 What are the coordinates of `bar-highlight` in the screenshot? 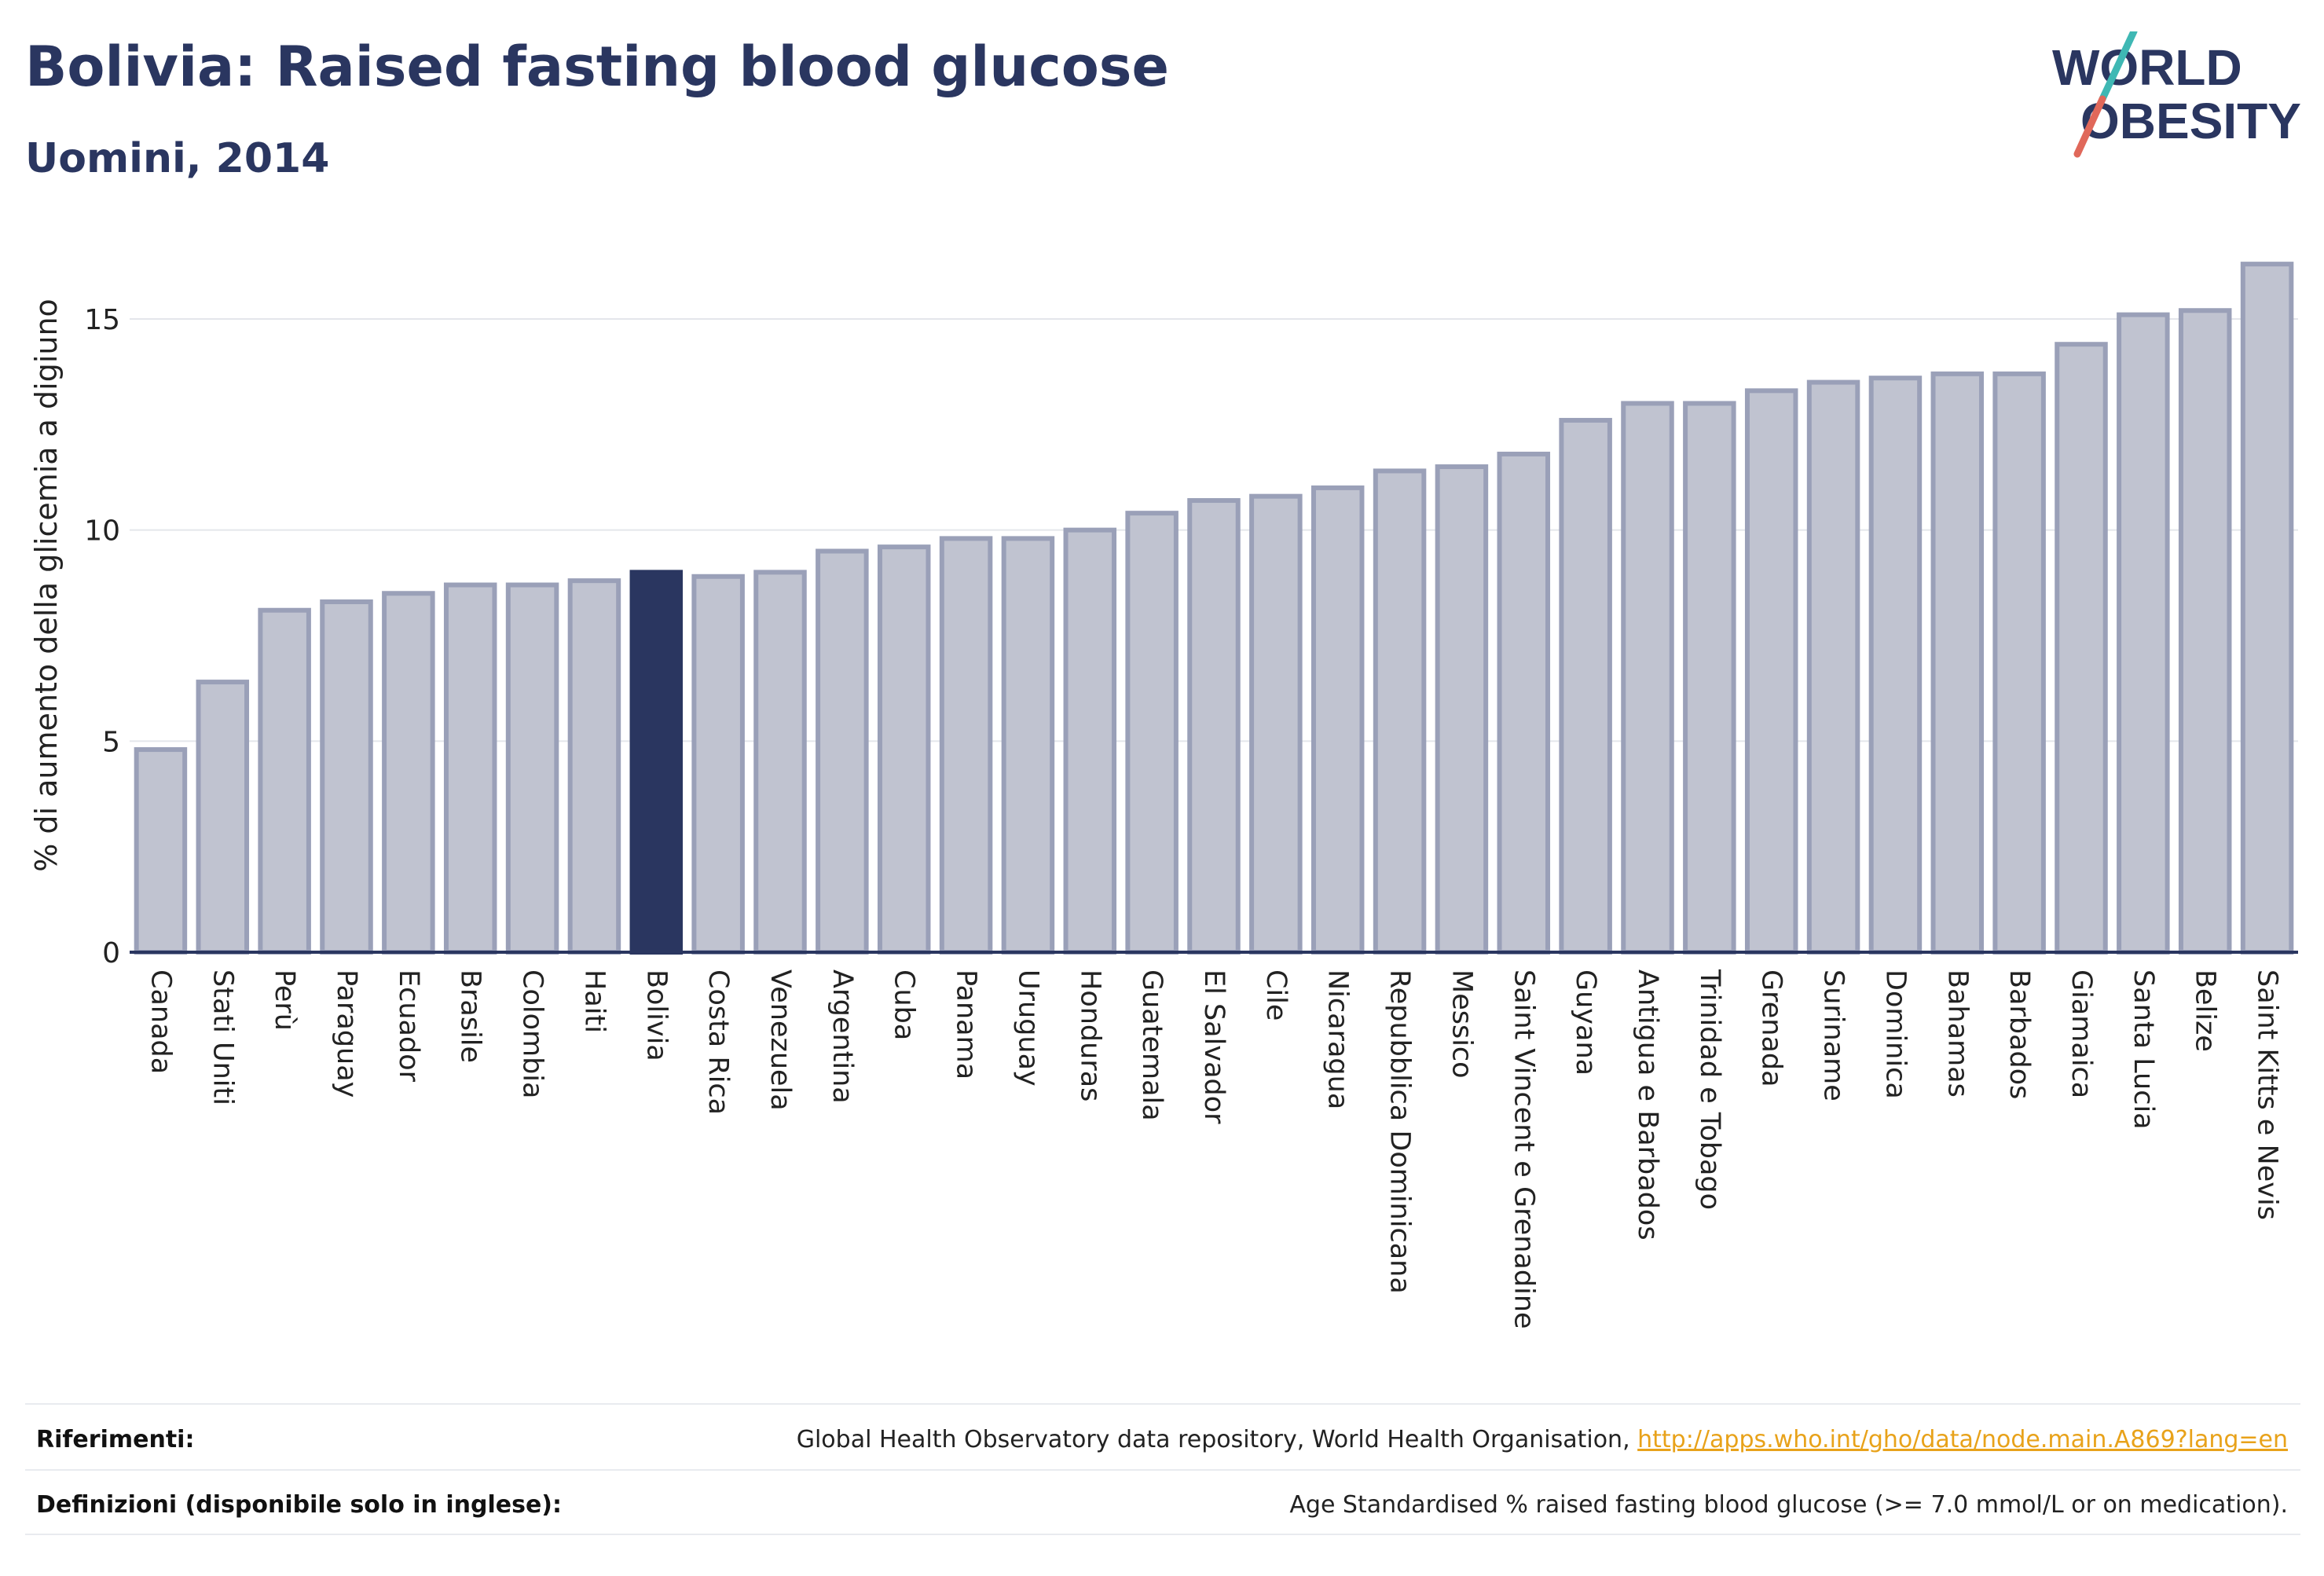 It's located at (656, 762).